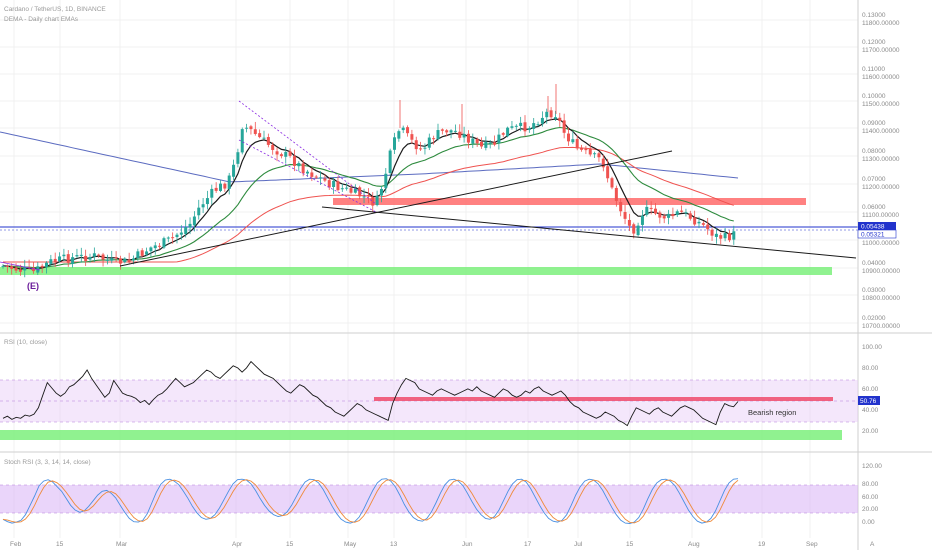  Describe the element at coordinates (33, 286) in the screenshot. I see `wave-label-e: (E)` at that location.